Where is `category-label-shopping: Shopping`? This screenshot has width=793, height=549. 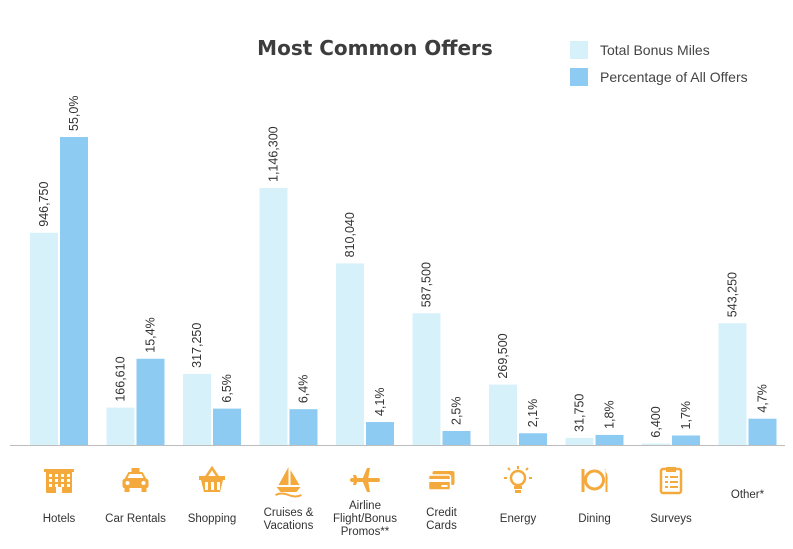 category-label-shopping: Shopping is located at coordinates (212, 519).